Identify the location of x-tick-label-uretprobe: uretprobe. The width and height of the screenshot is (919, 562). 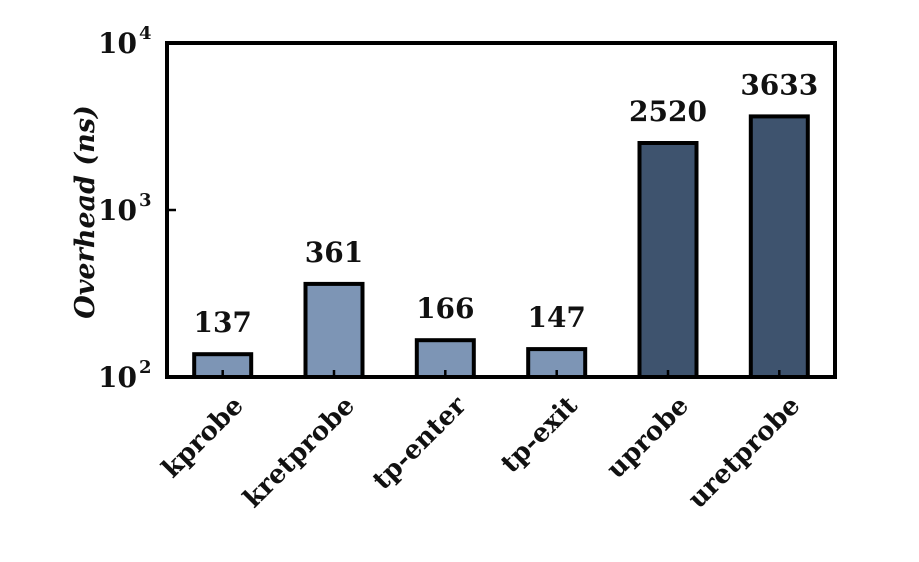
(744, 453).